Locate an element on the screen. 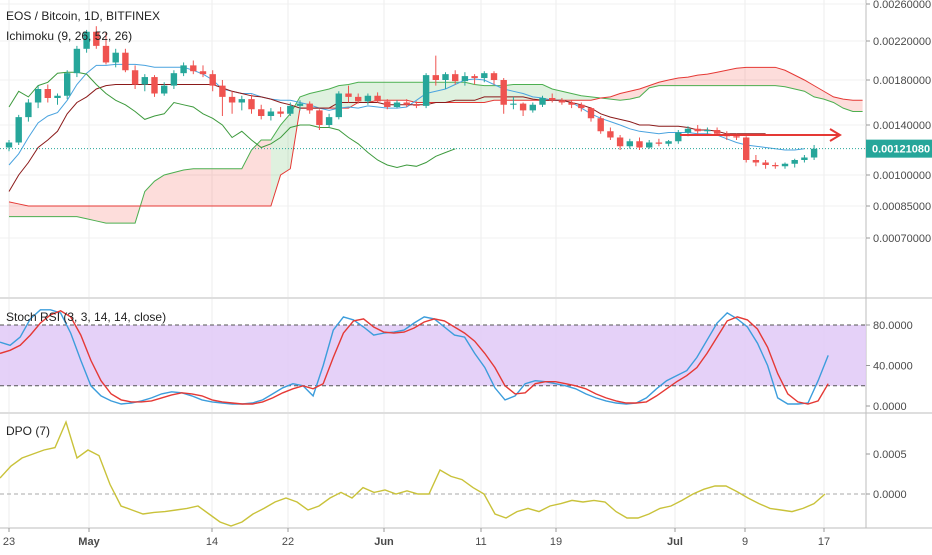 The image size is (932, 555). dpo-label: DPO (7) is located at coordinates (28, 431).